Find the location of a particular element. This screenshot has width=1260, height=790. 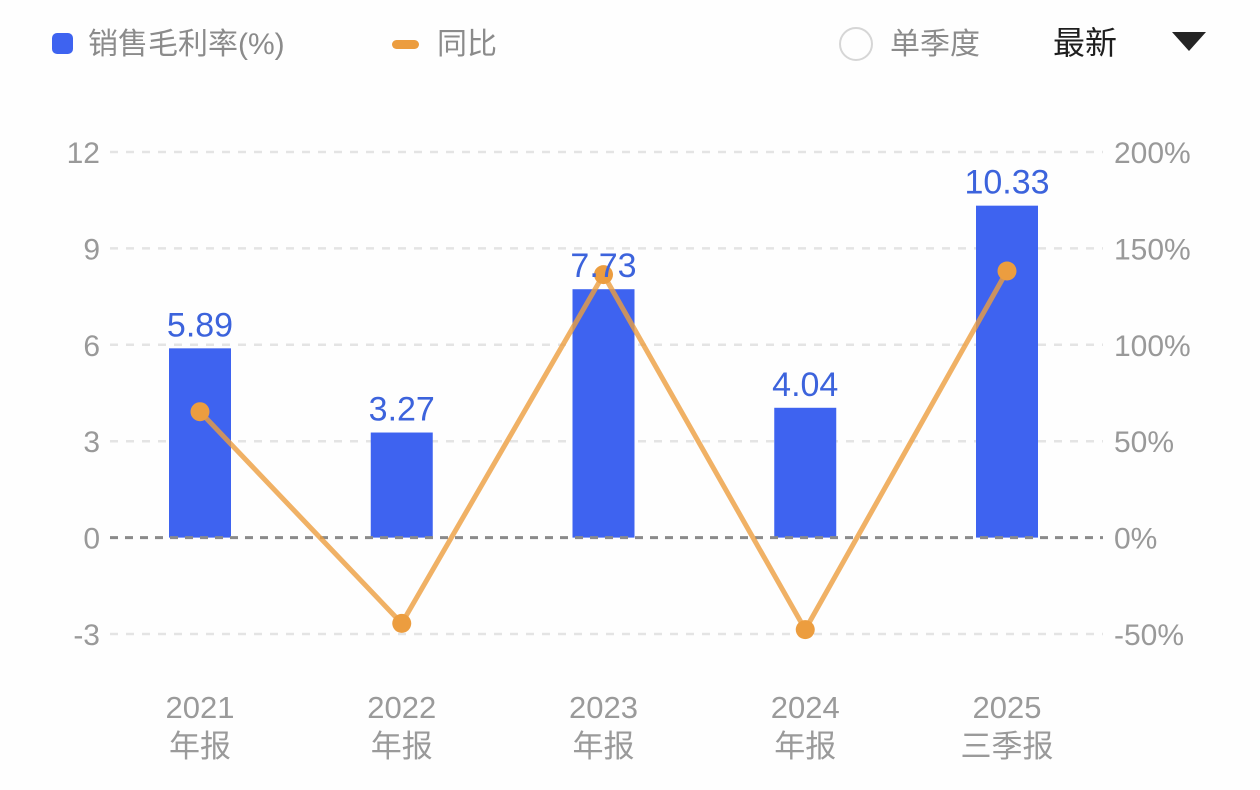

right-axis-tick-label: 200% is located at coordinates (1152, 153).